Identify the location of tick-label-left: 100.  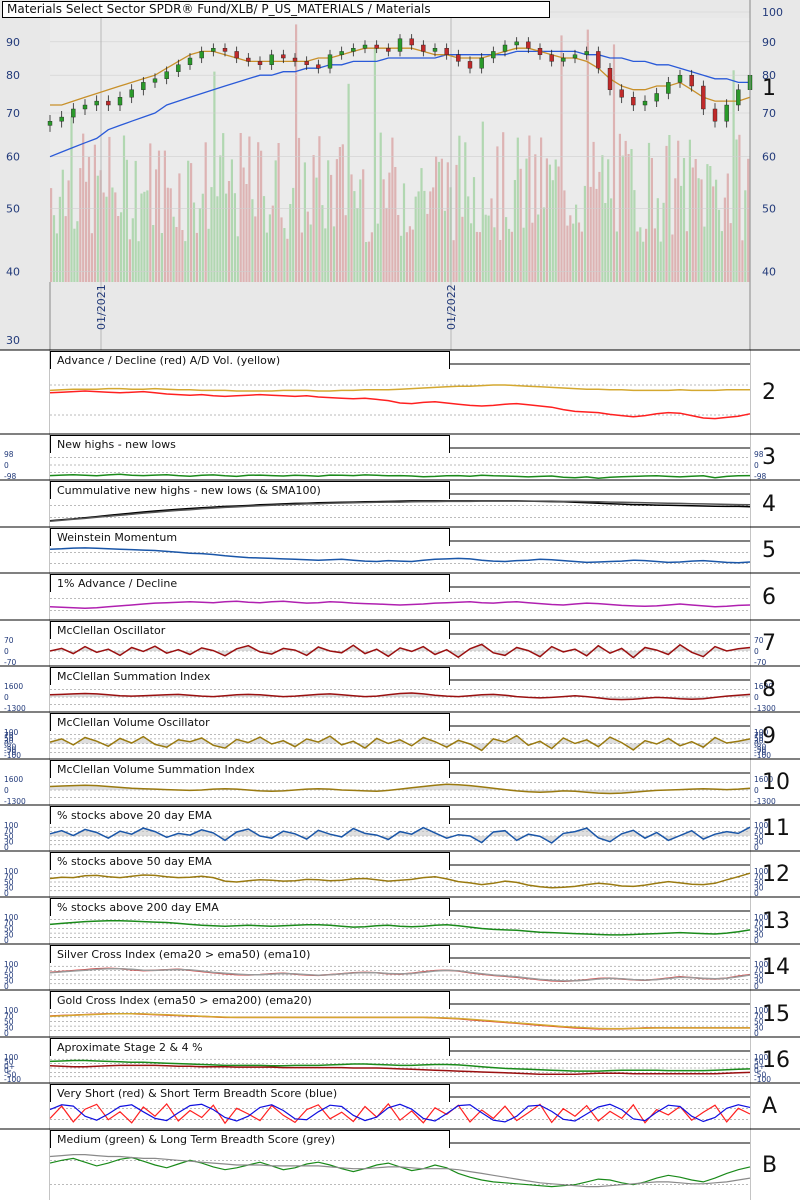
(11, 917).